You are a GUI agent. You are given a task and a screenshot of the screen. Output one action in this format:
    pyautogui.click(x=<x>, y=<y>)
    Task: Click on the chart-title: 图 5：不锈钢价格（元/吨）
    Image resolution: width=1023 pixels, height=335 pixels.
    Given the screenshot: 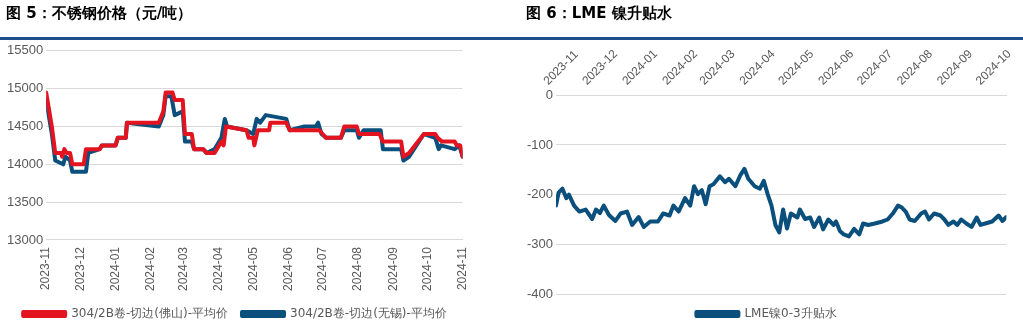 What is the action you would take?
    pyautogui.click(x=99, y=13)
    